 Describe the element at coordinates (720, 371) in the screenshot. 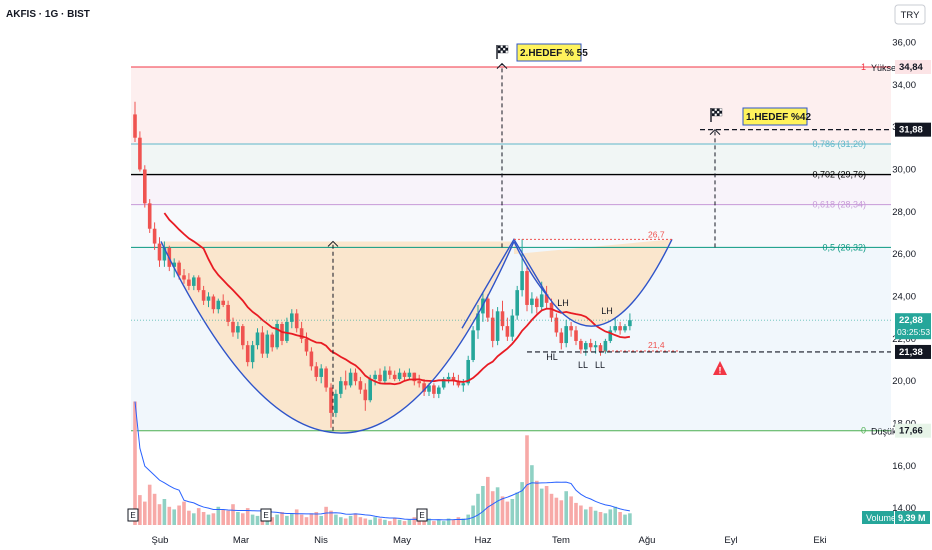

I see `warning-mark: !` at that location.